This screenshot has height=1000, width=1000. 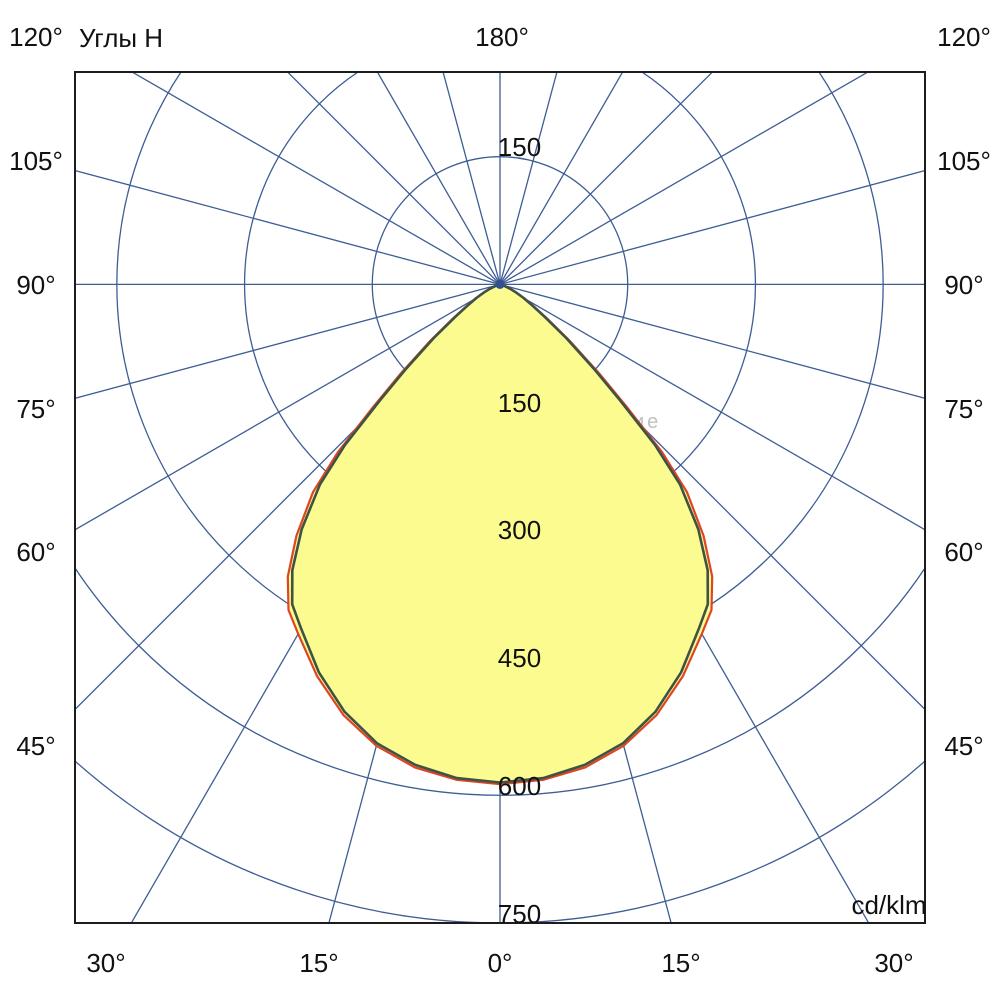 I want to click on radial-label-300: 300, so click(x=519, y=530).